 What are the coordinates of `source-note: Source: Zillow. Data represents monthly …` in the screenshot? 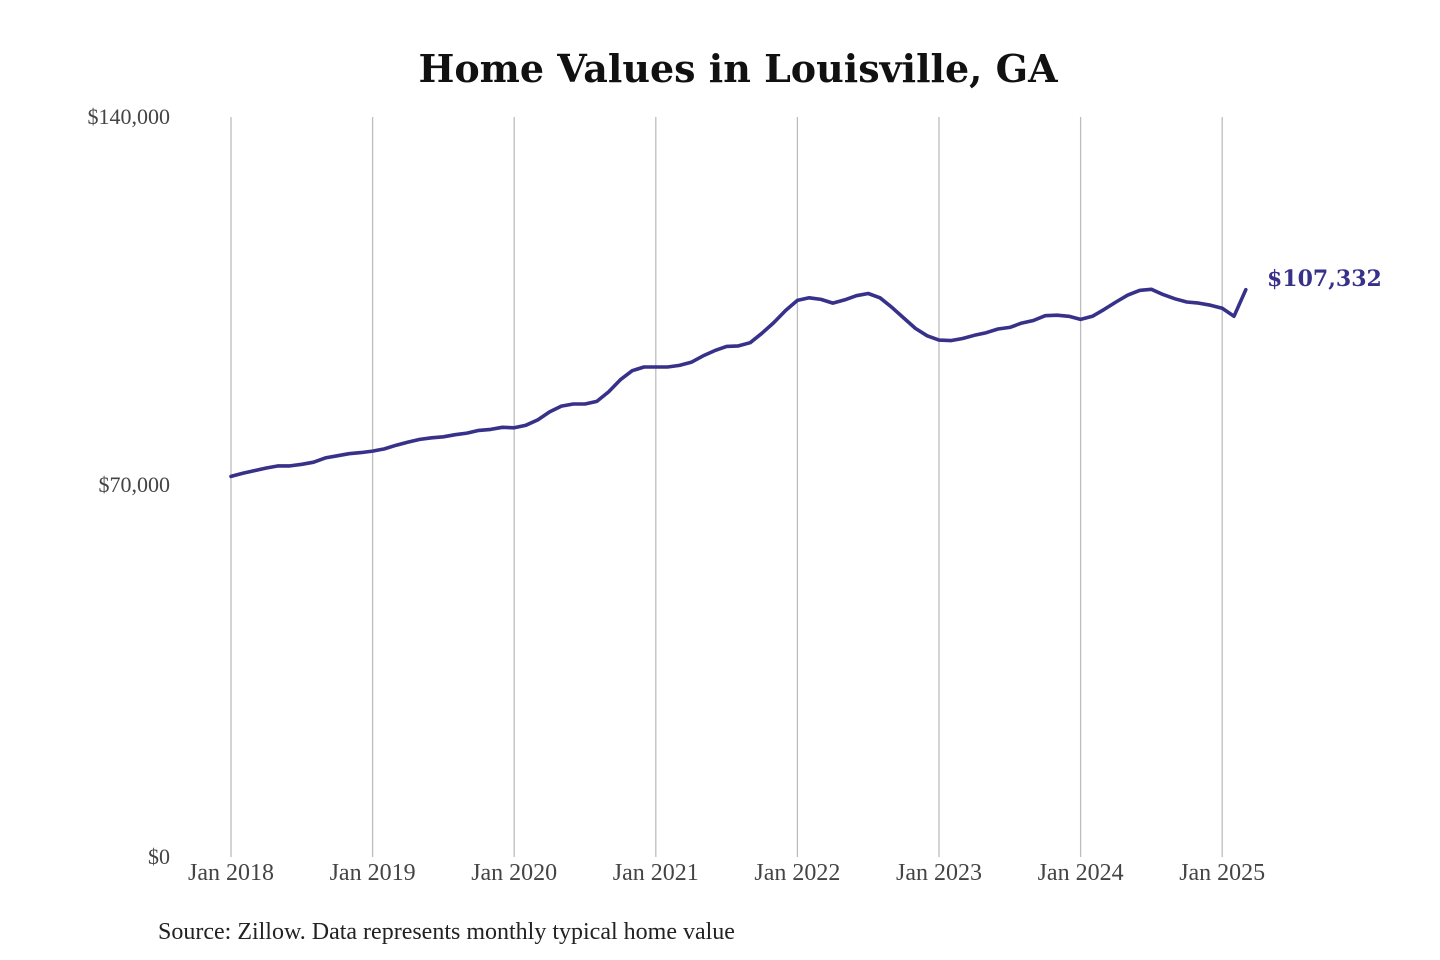 It's located at (446, 932).